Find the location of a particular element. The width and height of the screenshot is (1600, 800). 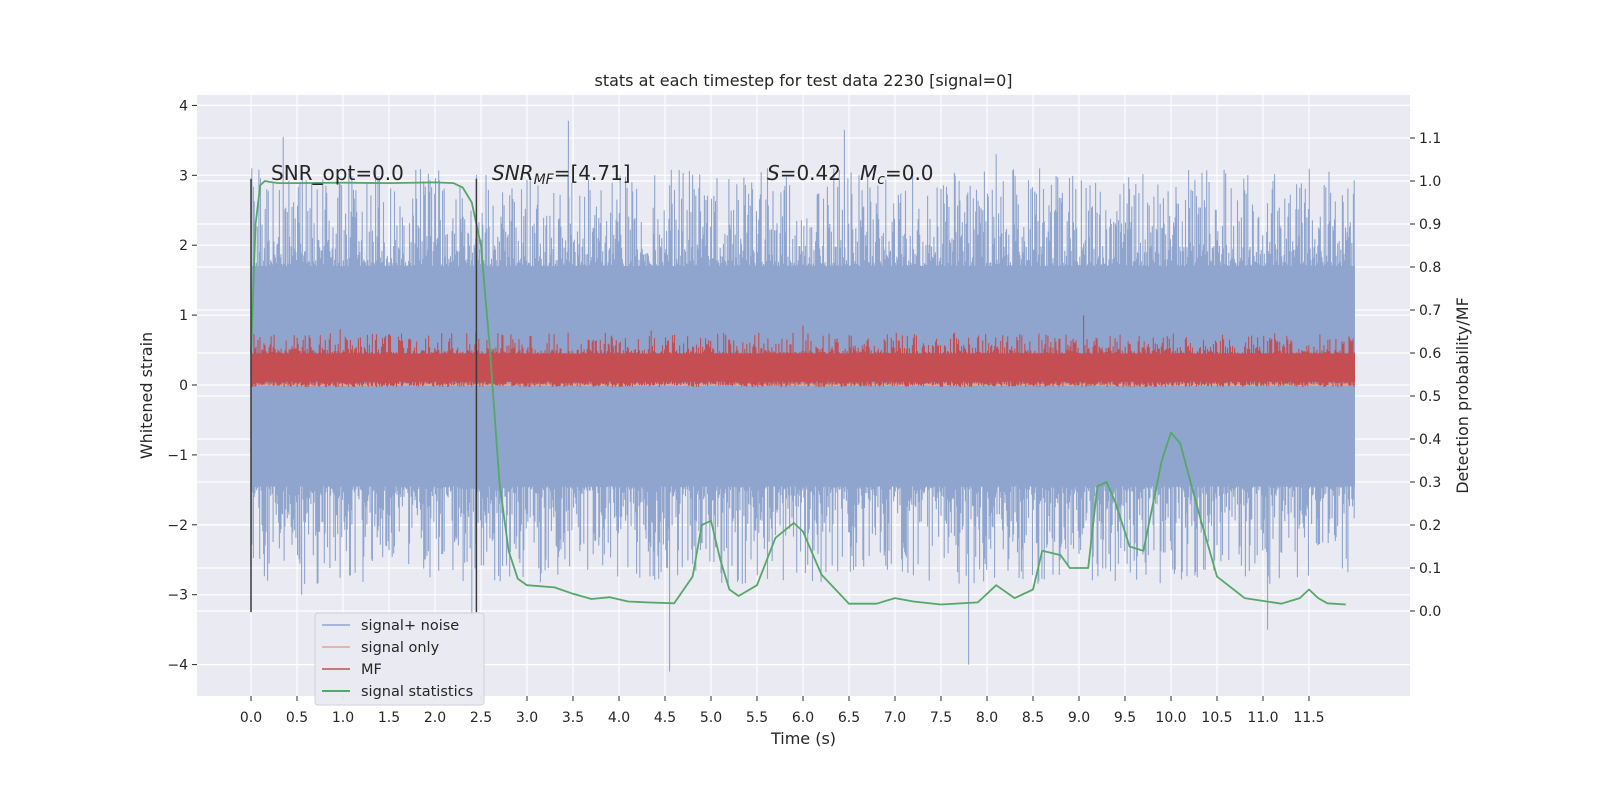

y2-tick-label: 0.2 is located at coordinates (1430, 526).